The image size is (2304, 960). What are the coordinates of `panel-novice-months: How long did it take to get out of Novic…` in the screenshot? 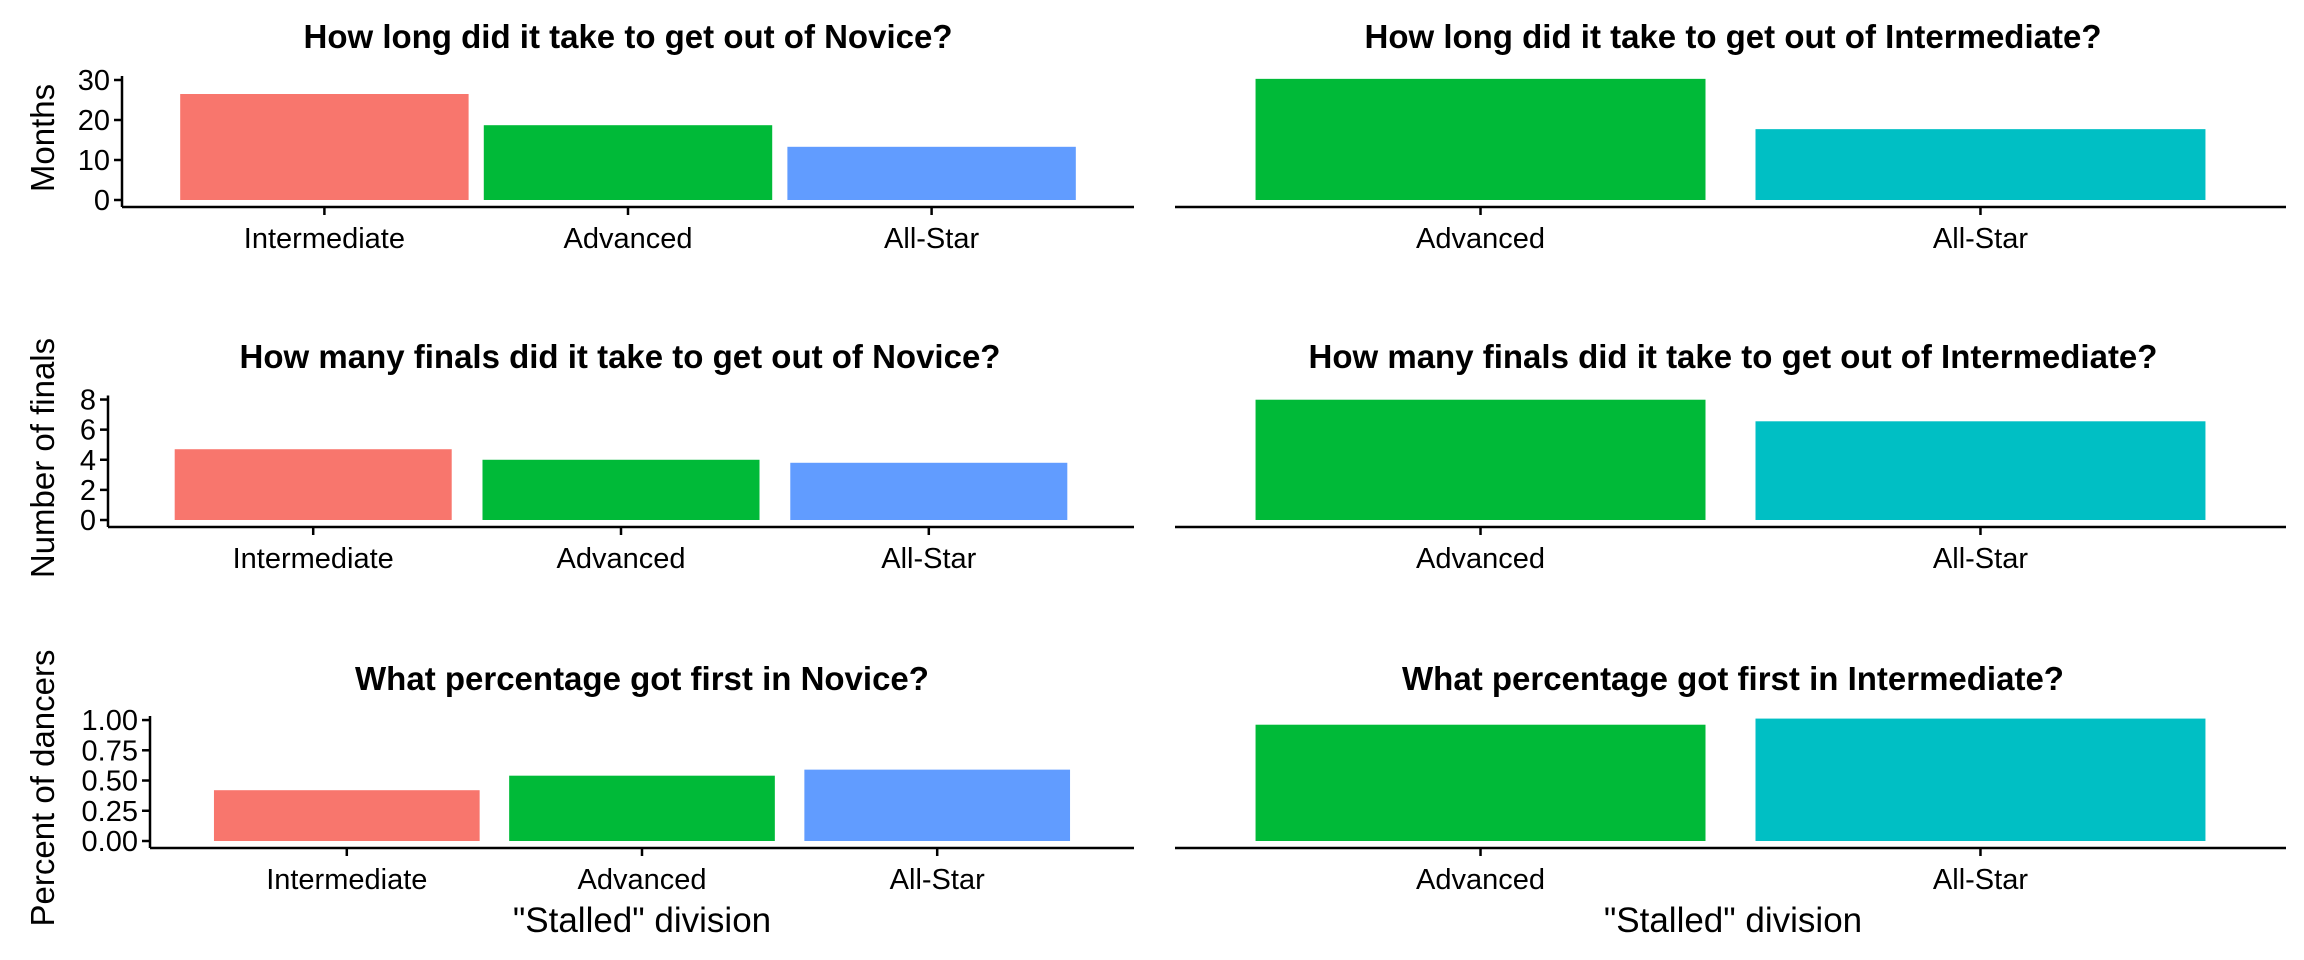 It's located at (606, 136).